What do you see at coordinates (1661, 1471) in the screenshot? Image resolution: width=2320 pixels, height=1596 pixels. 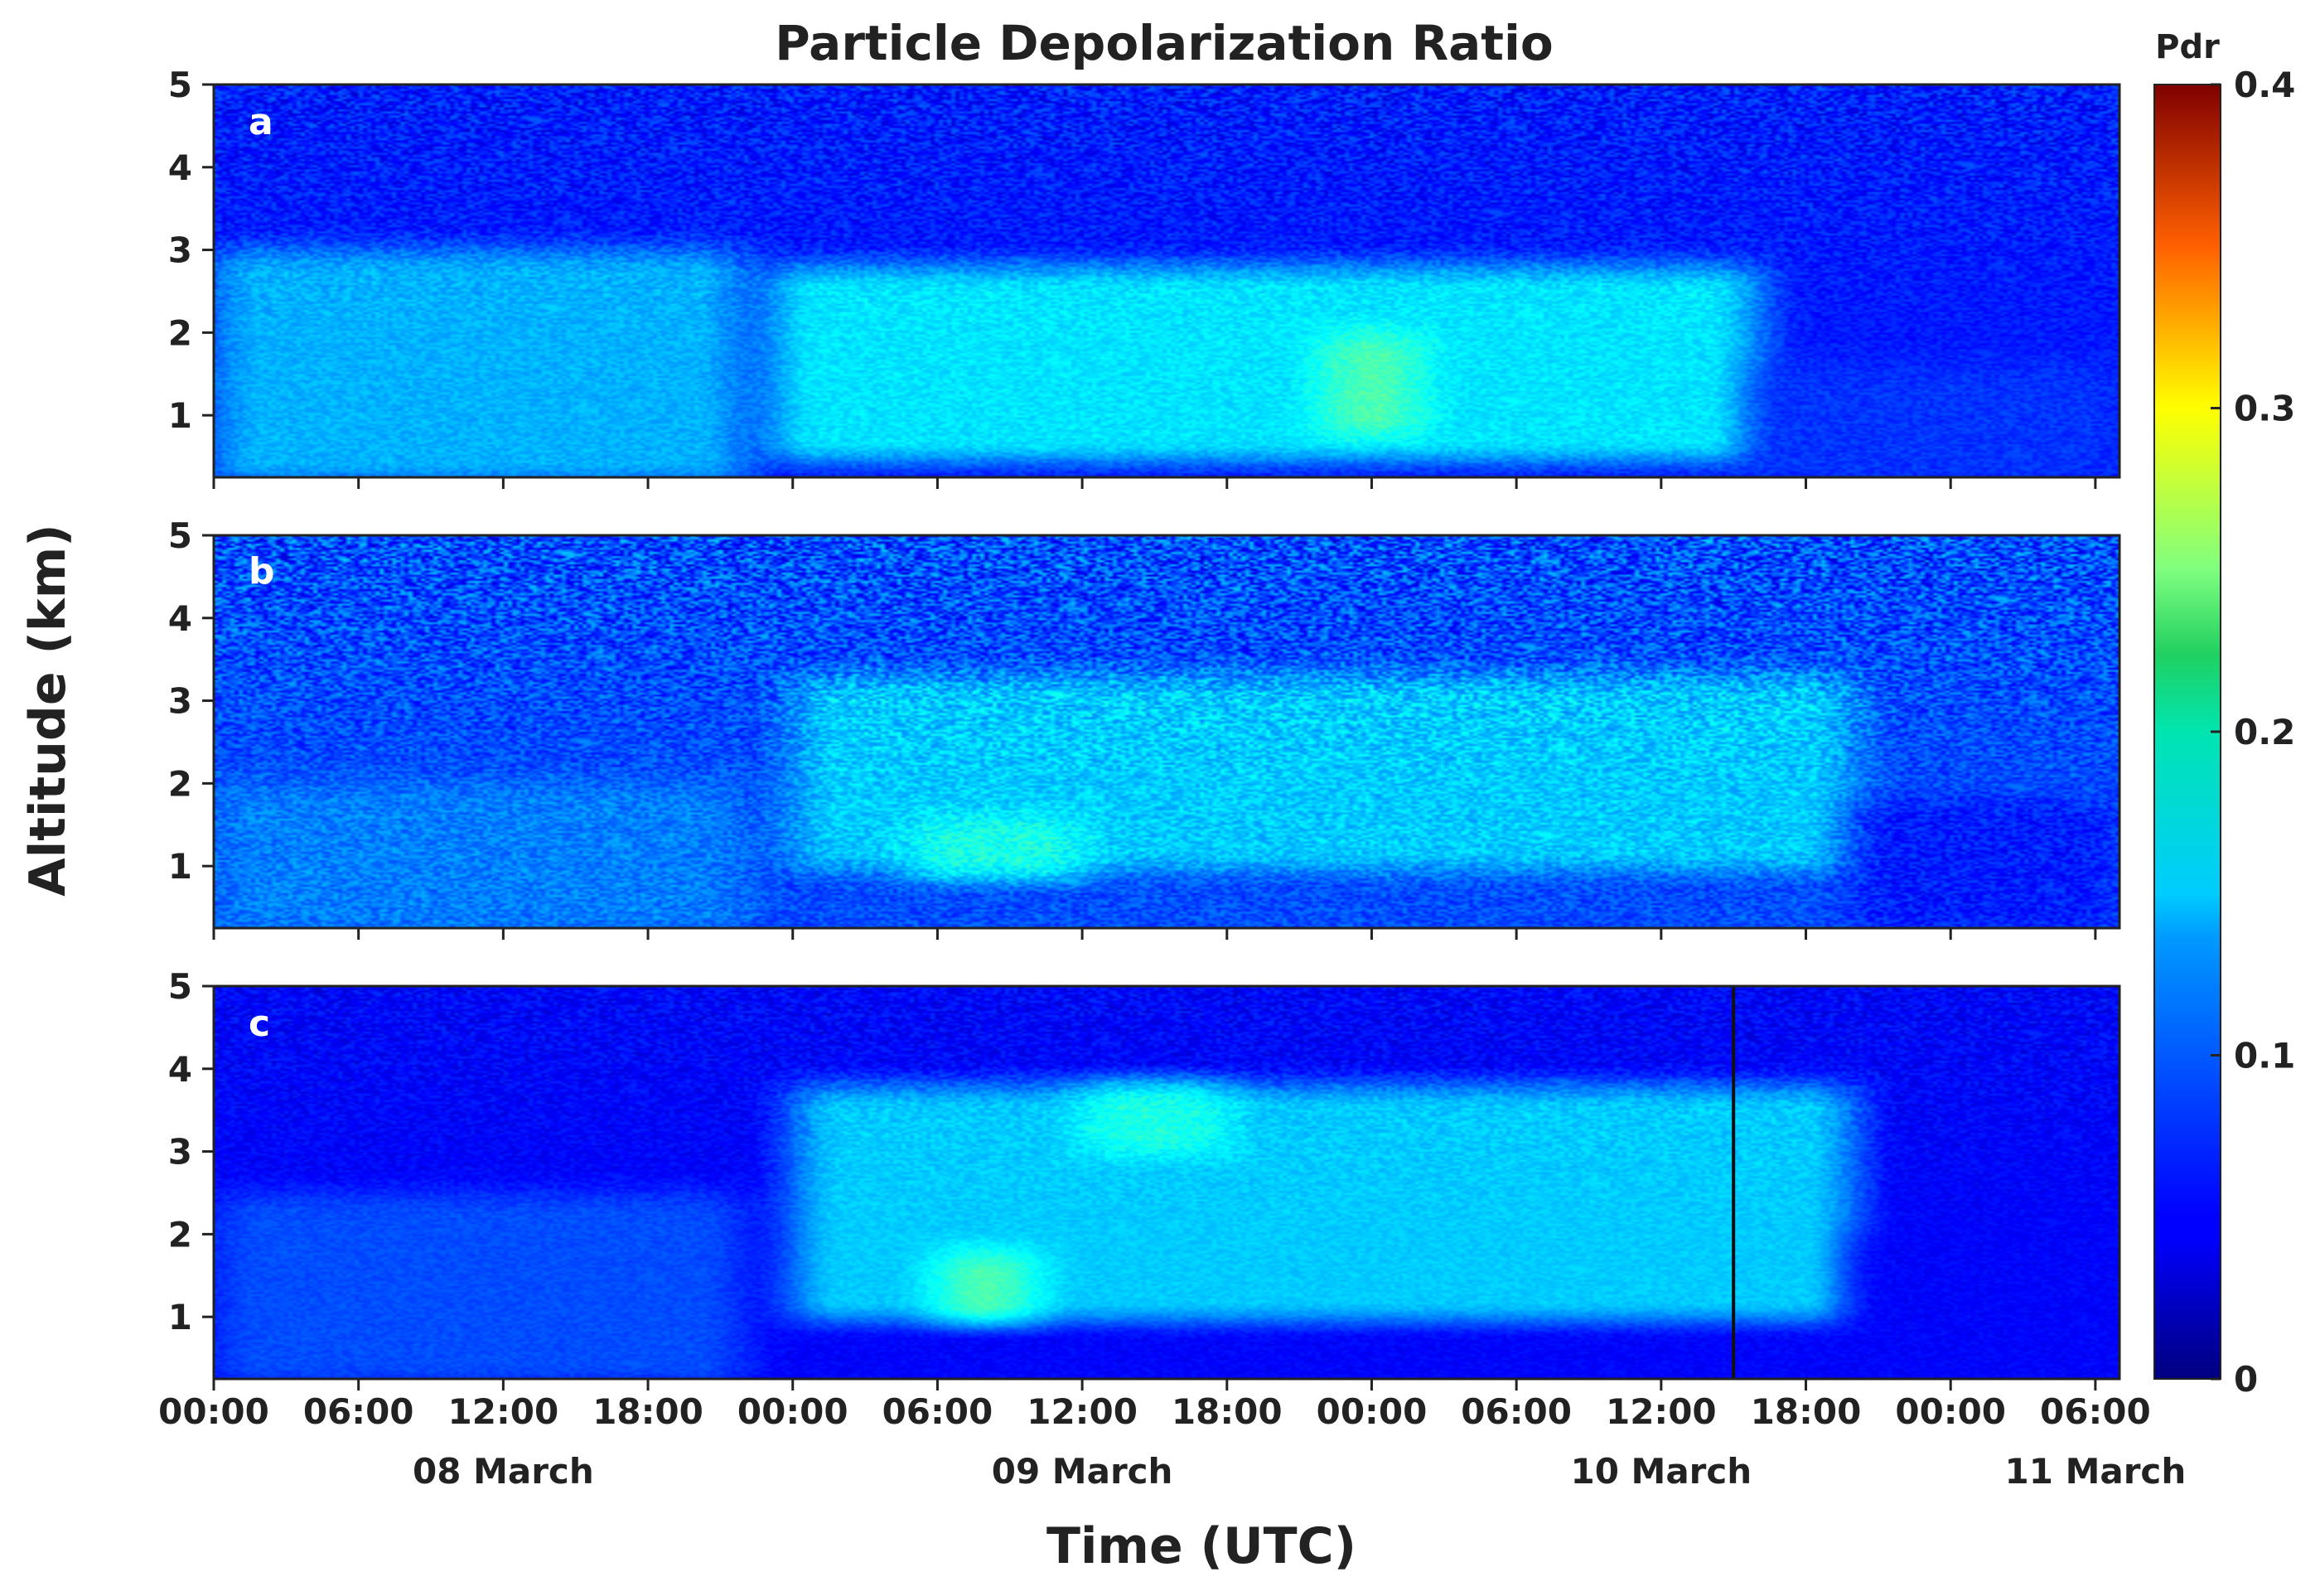 I see `date-label: 10 March` at bounding box center [1661, 1471].